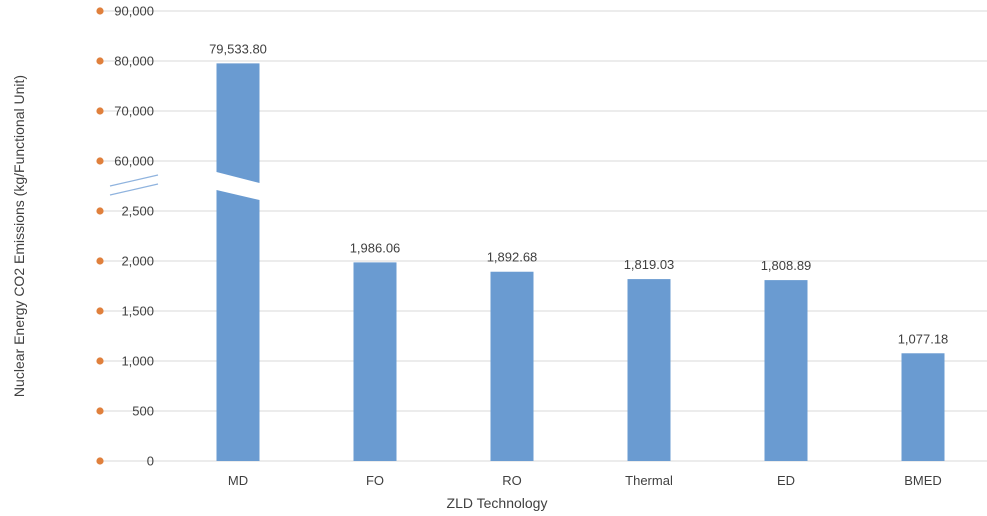  What do you see at coordinates (134, 161) in the screenshot?
I see `y-tick-label: 60,000` at bounding box center [134, 161].